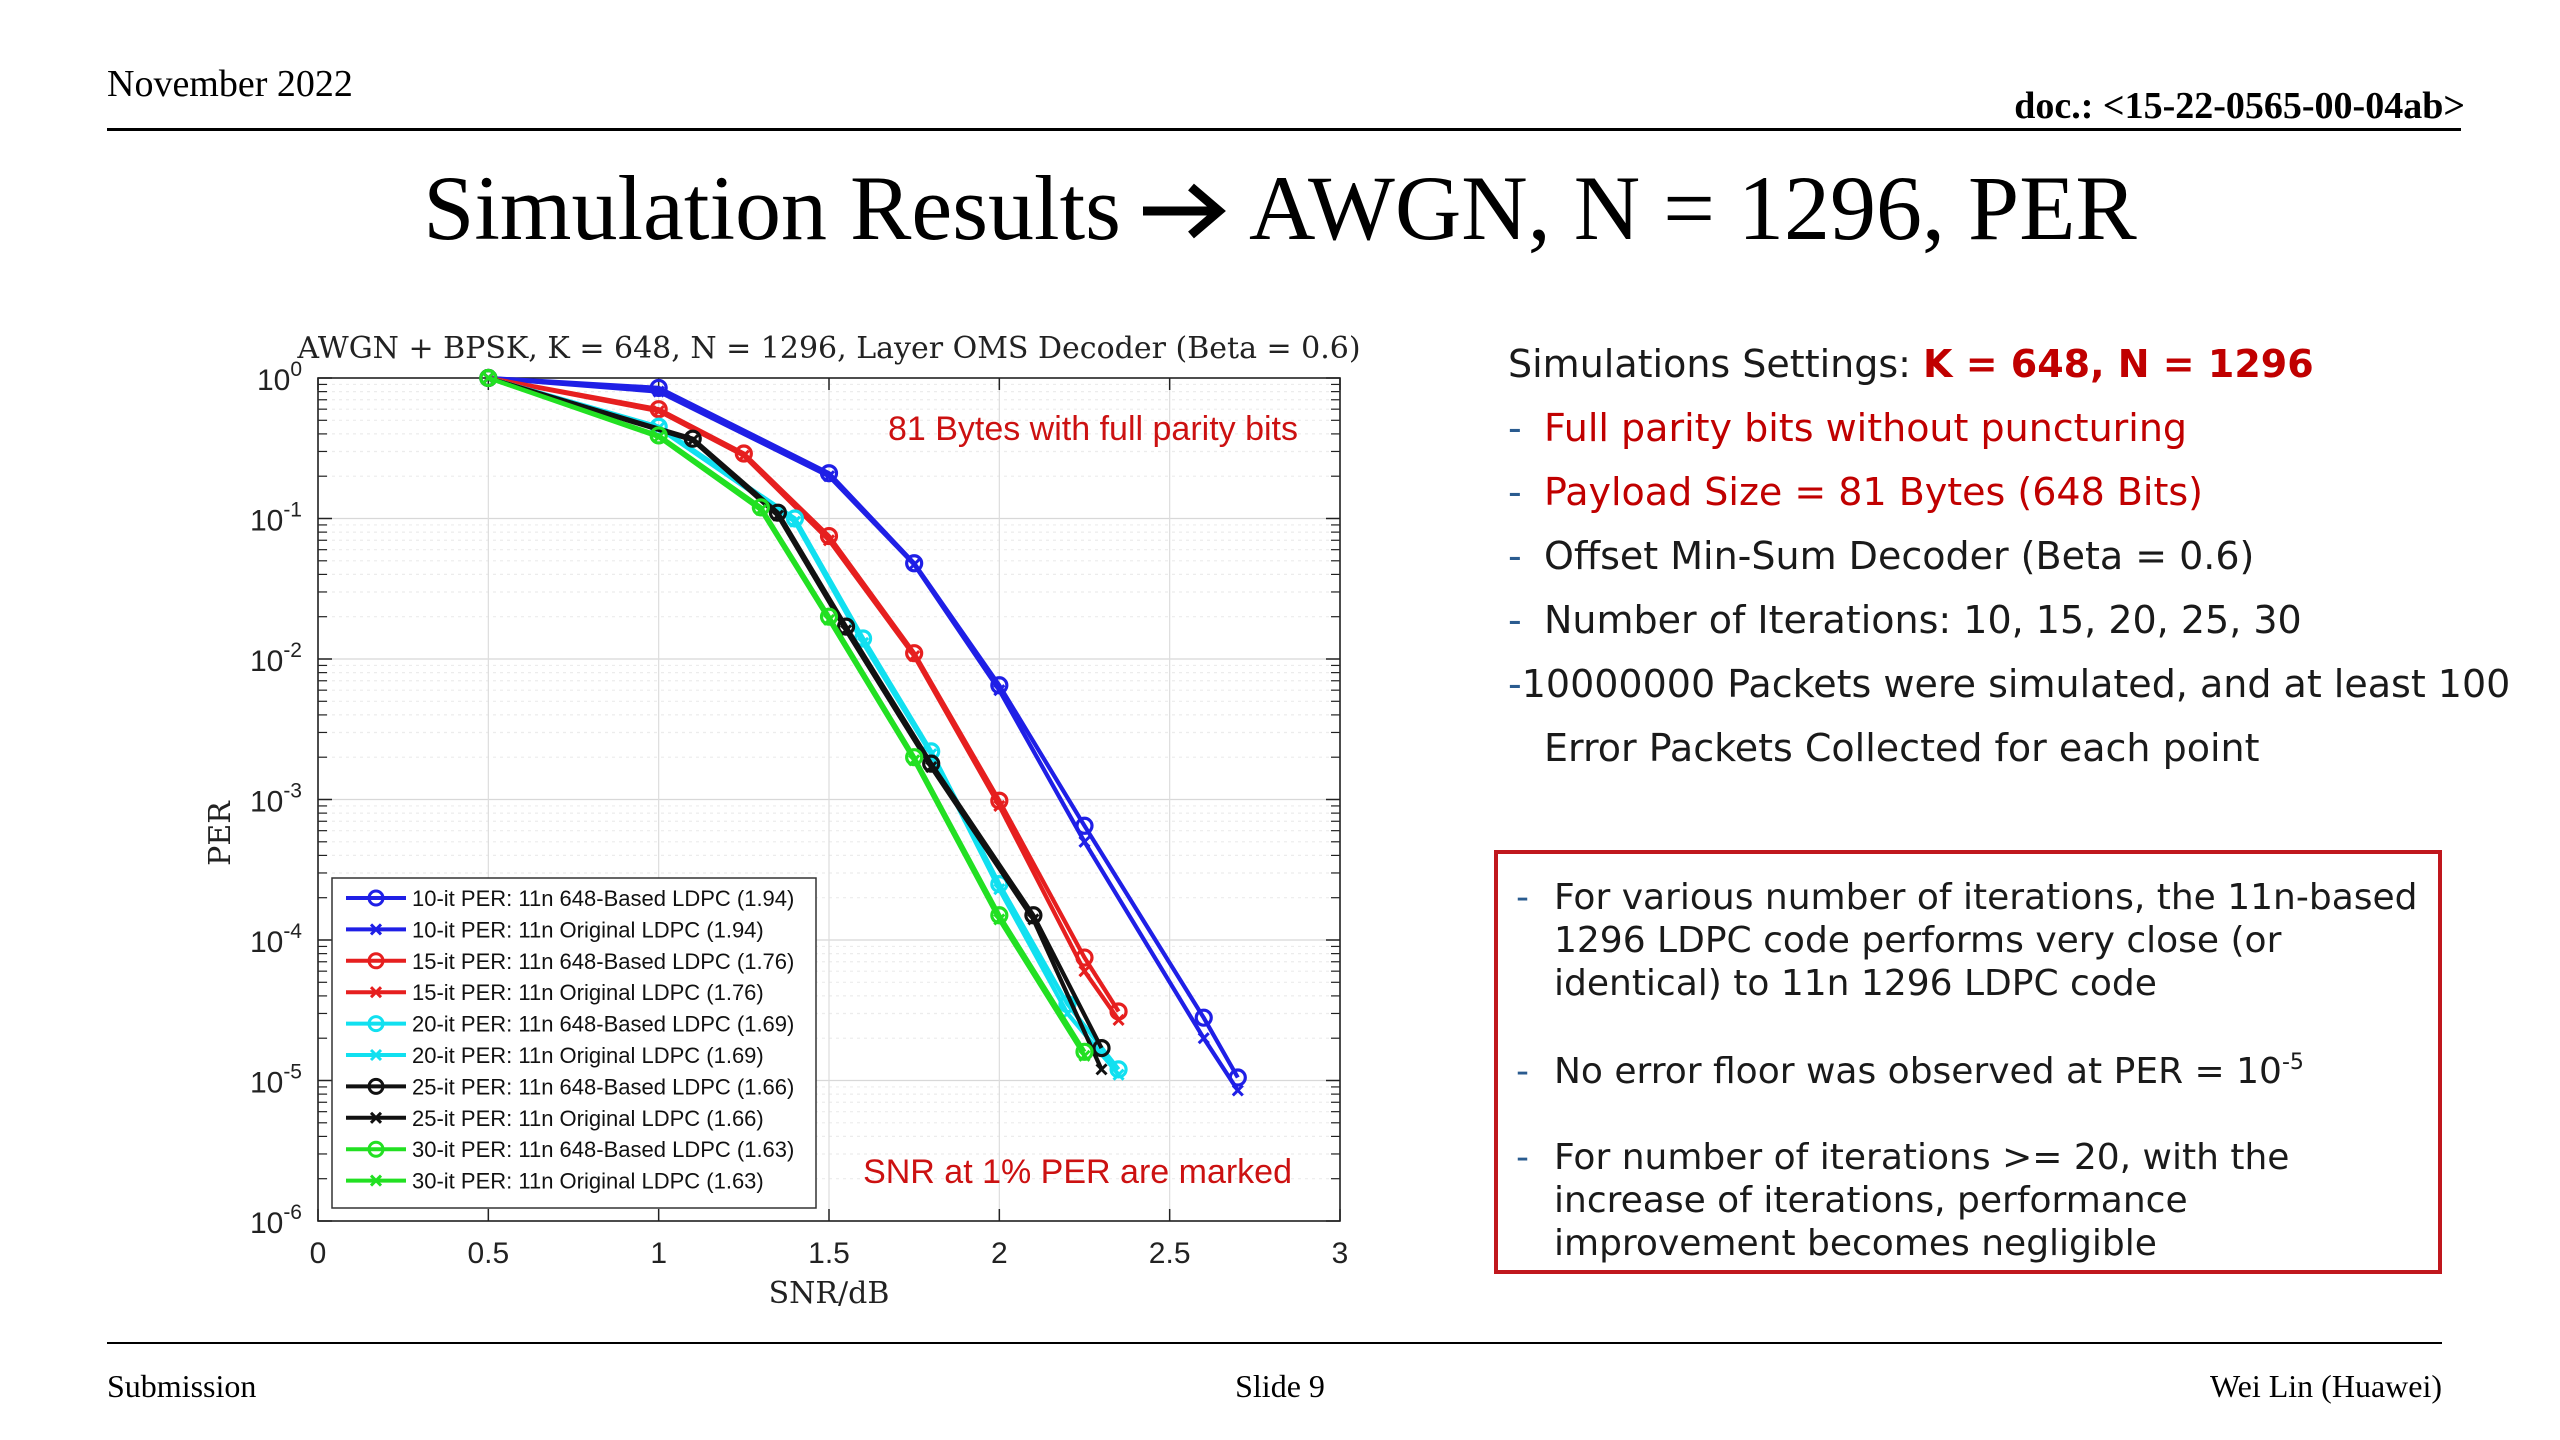 This screenshot has width=2560, height=1440. Describe the element at coordinates (603, 898) in the screenshot. I see `legend-label: 10-it PER: 11n 648-Based LDPC (1.94)` at that location.